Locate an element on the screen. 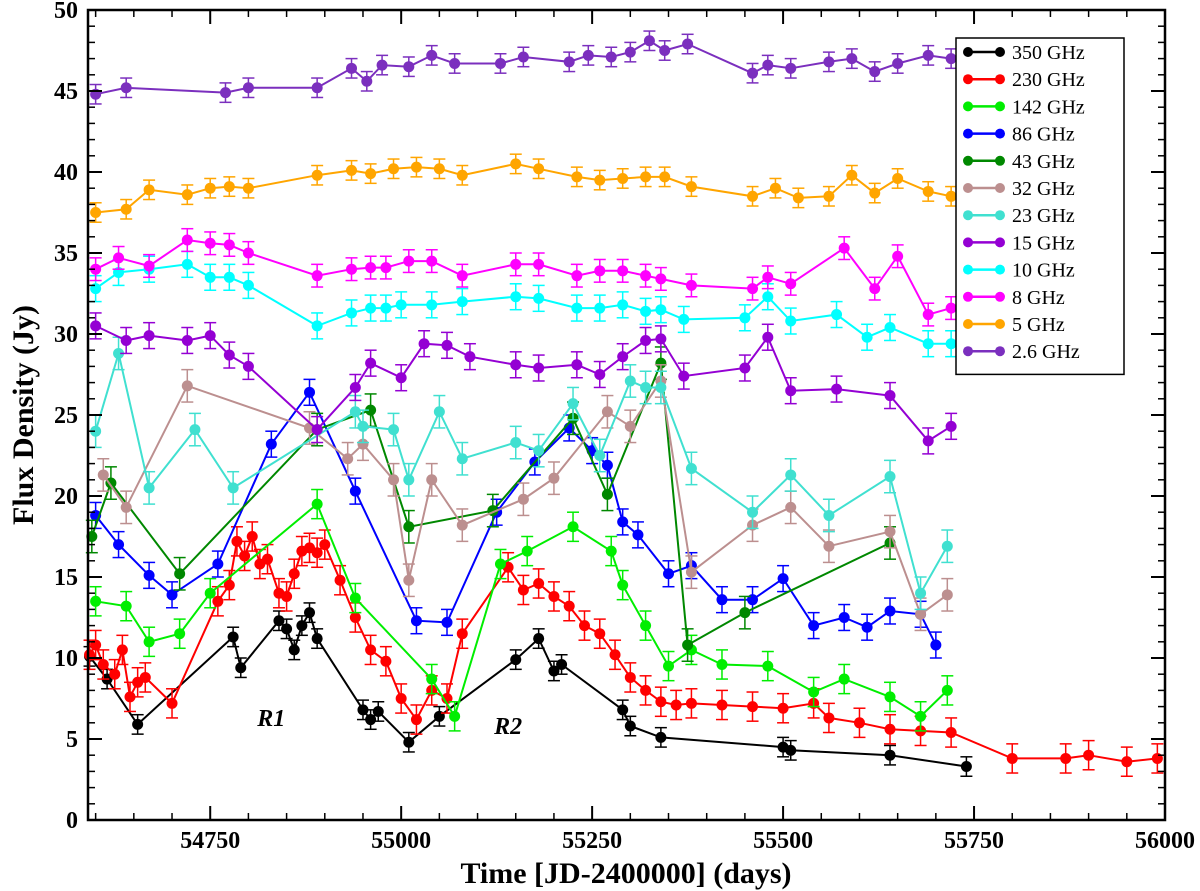 This screenshot has width=1200, height=891. y-tick-label: 45 is located at coordinates (66, 92).